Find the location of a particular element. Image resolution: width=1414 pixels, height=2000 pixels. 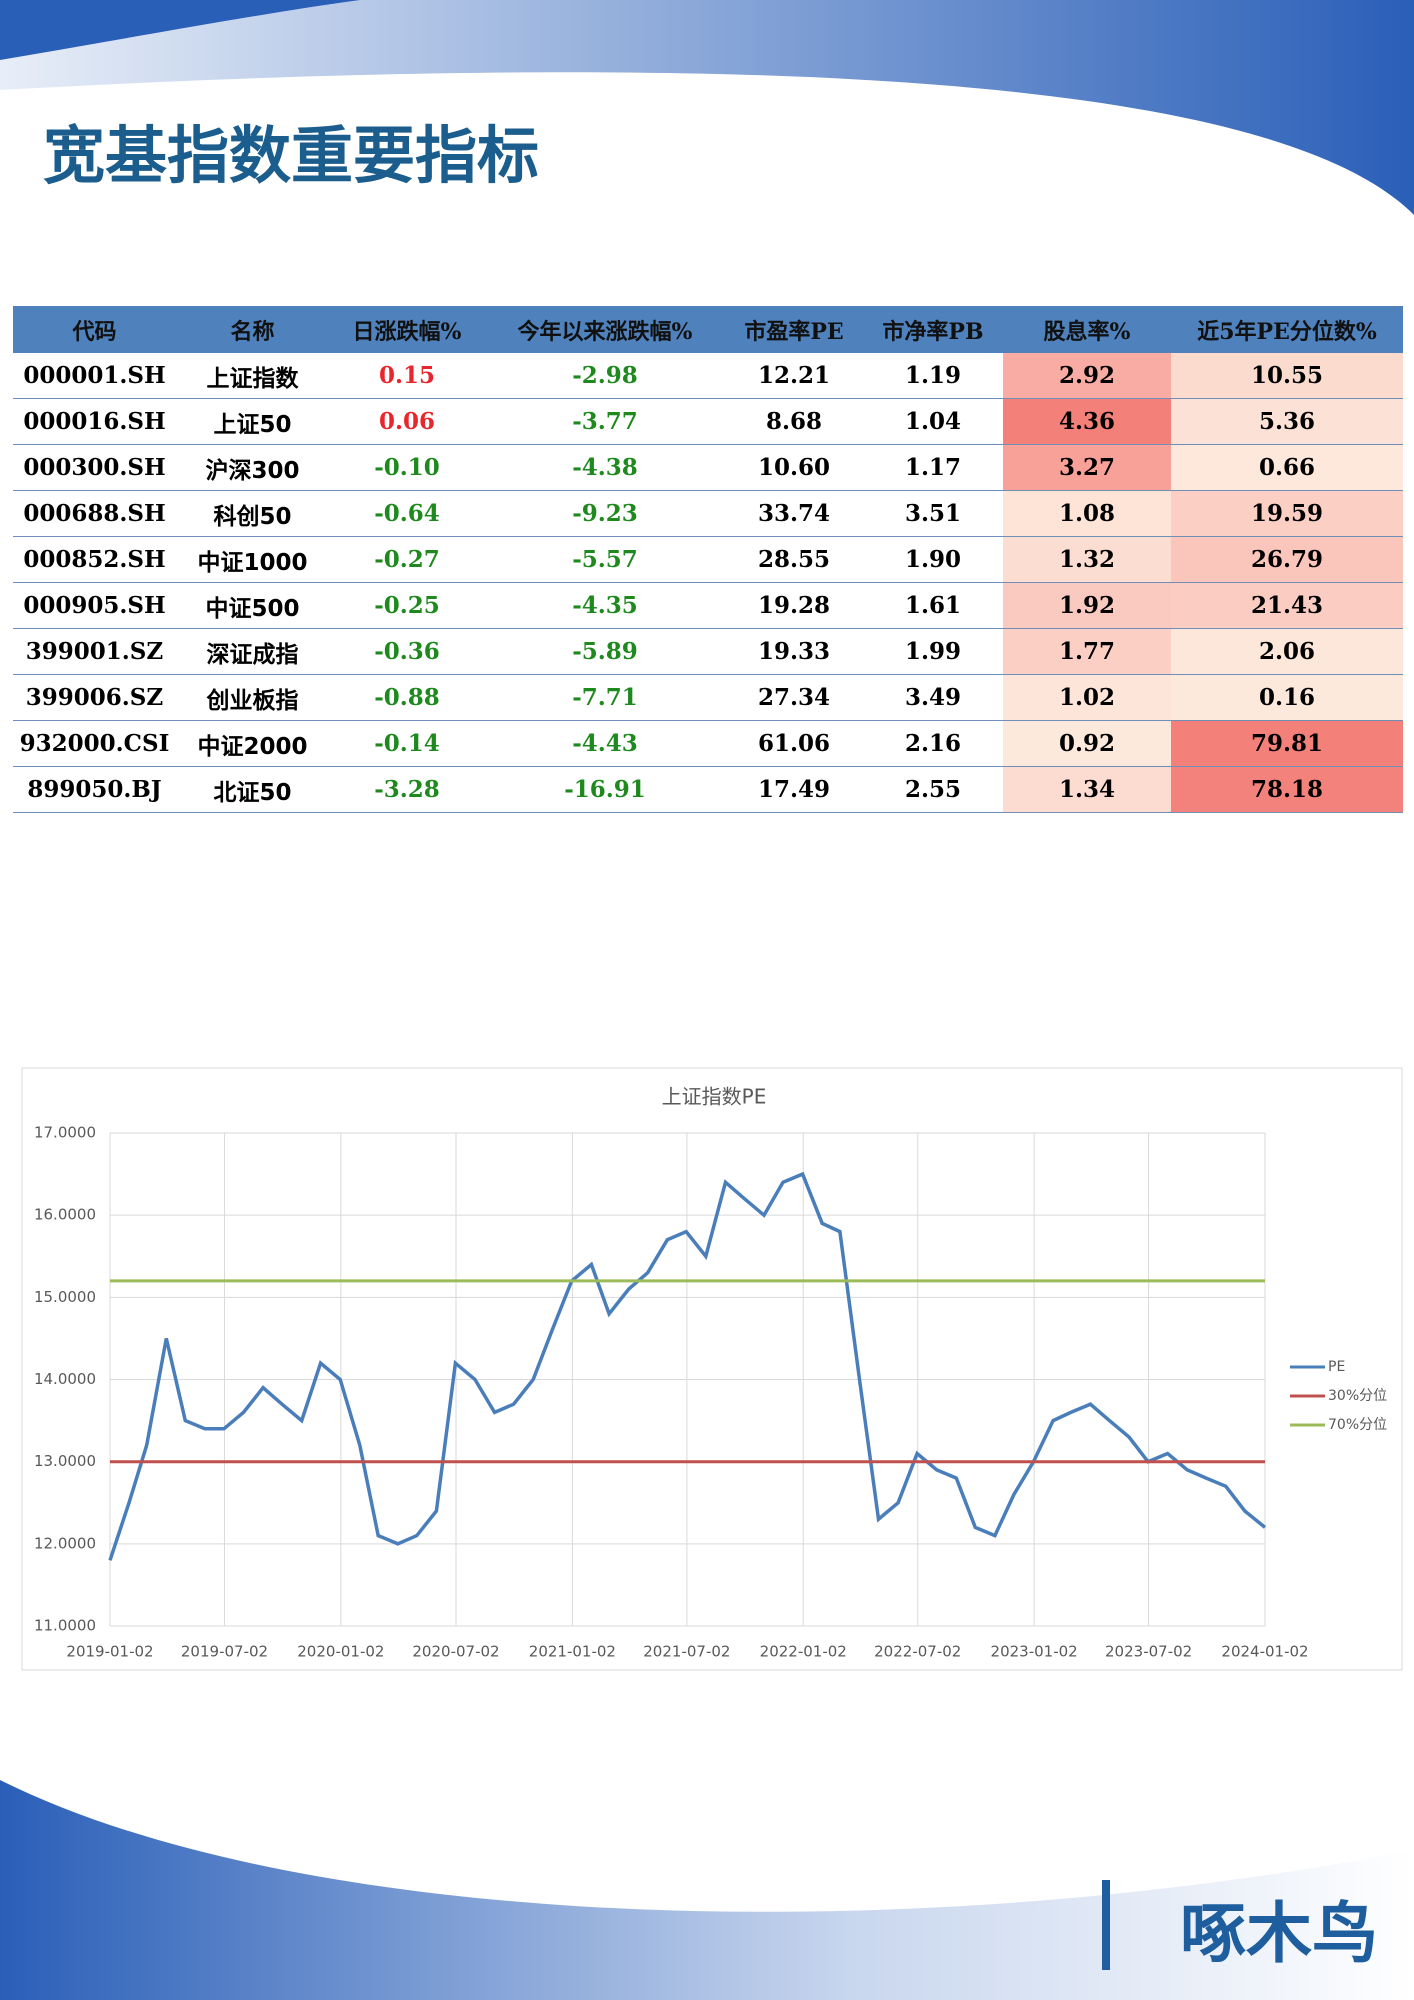

table-cell: 932000.CSI is located at coordinates (94, 743).